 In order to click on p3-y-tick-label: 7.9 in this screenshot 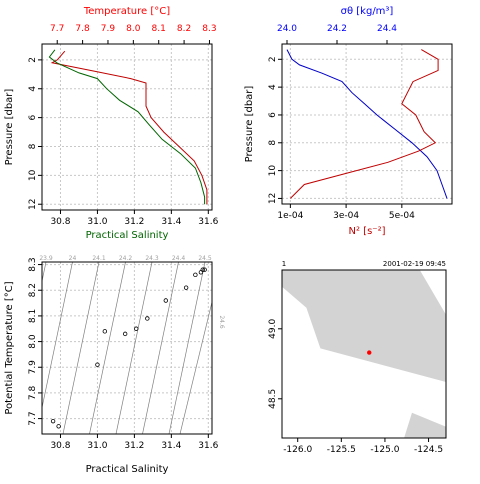, I will do `click(33, 367)`.